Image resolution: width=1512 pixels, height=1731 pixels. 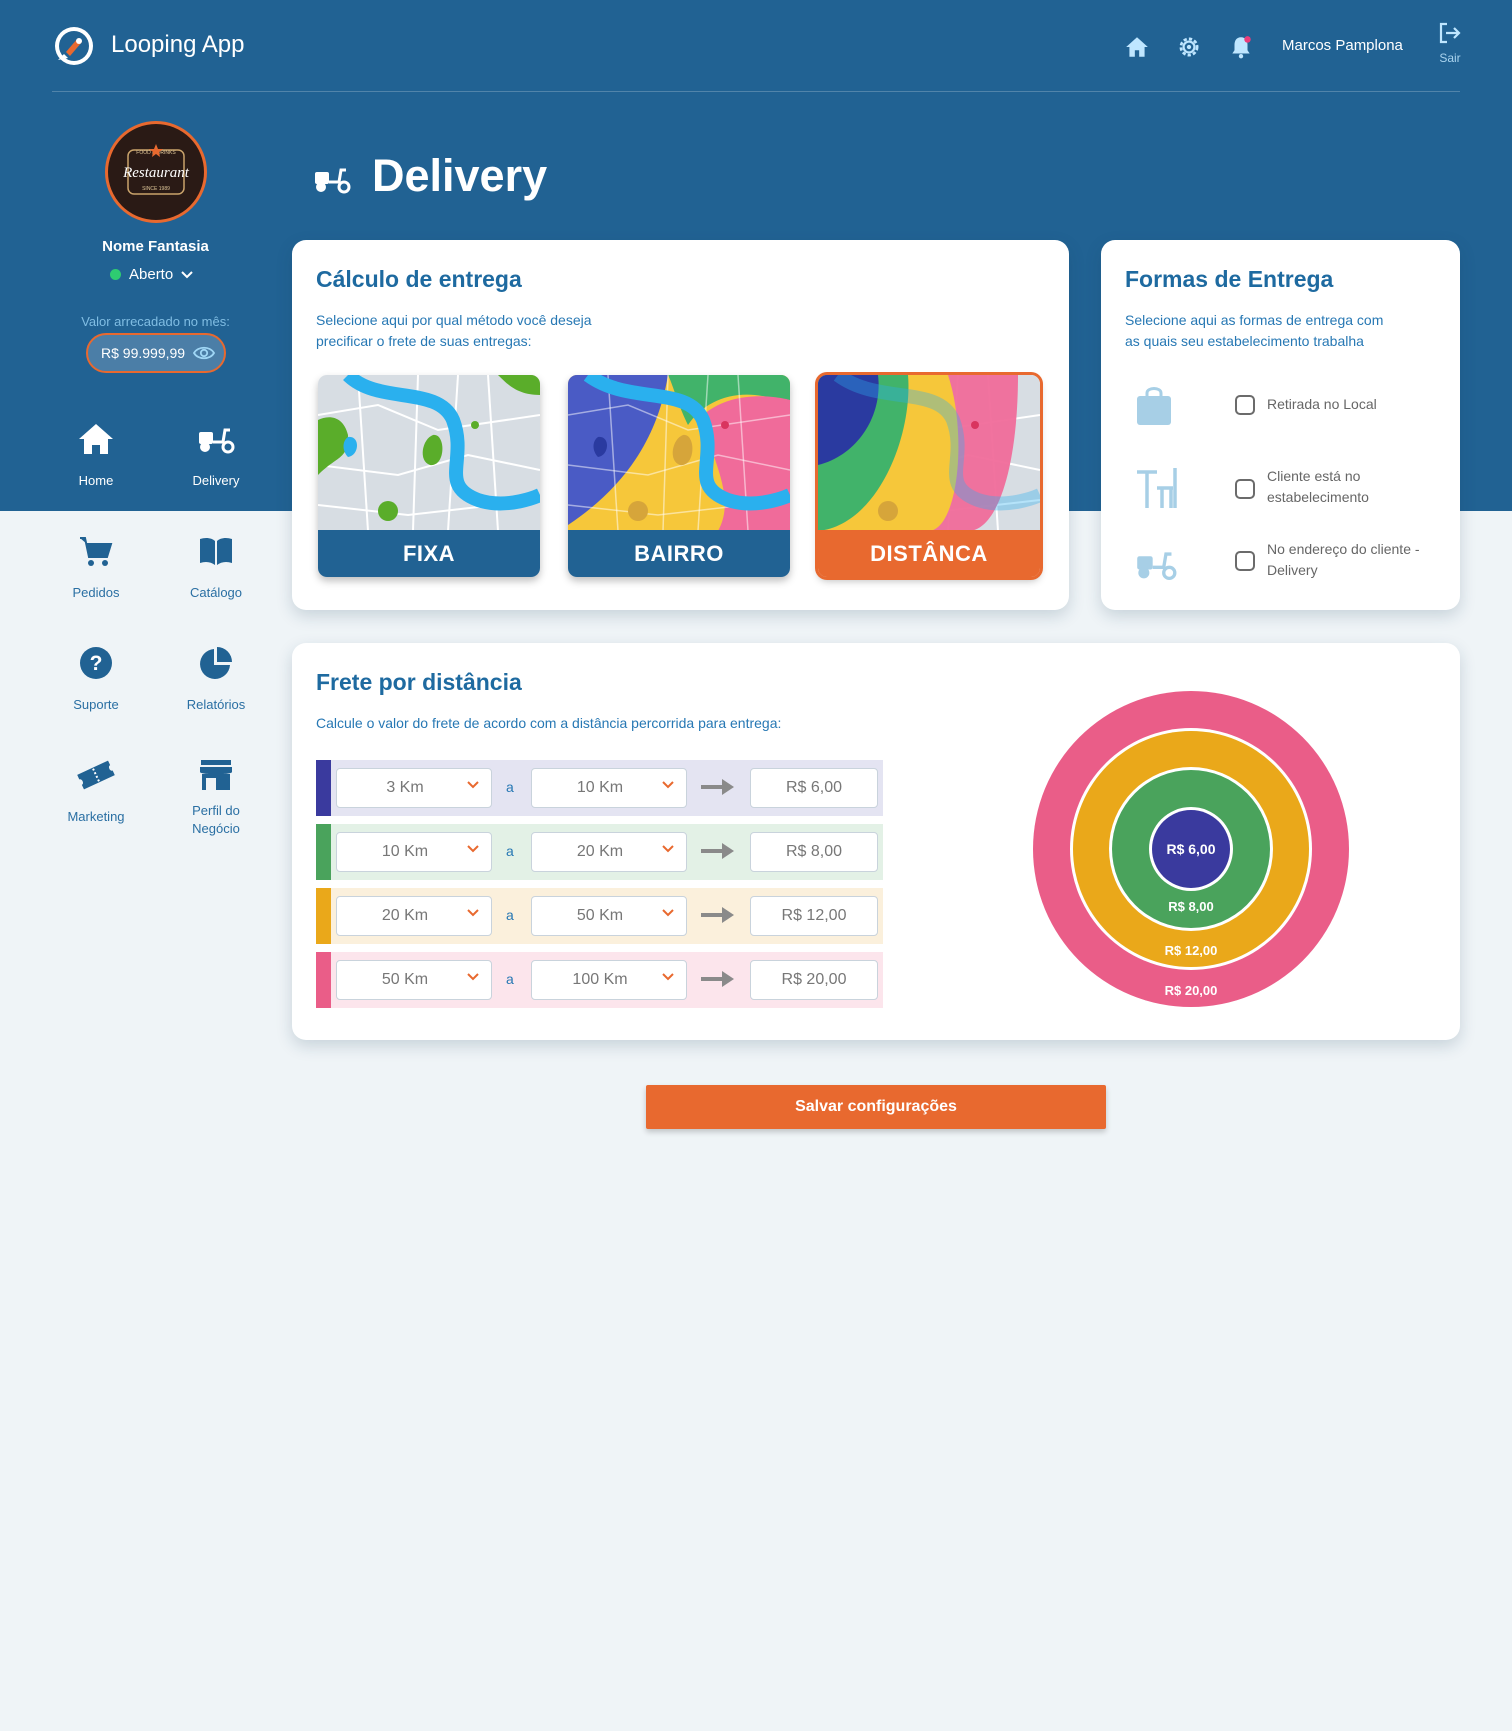 What do you see at coordinates (216, 704) in the screenshot?
I see `sidebar-item-label: Relatórios` at bounding box center [216, 704].